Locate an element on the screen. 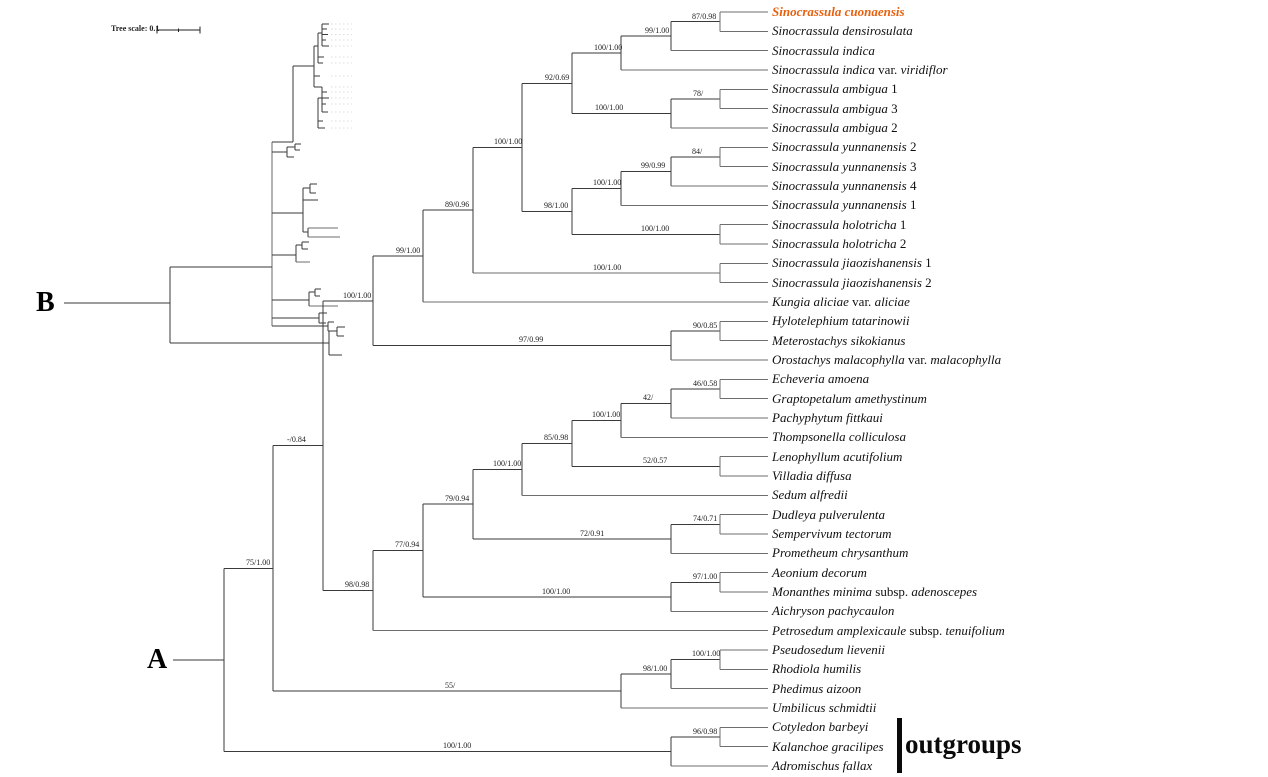 The height and width of the screenshot is (777, 1268). scale-bar-graphic is located at coordinates (178, 30).